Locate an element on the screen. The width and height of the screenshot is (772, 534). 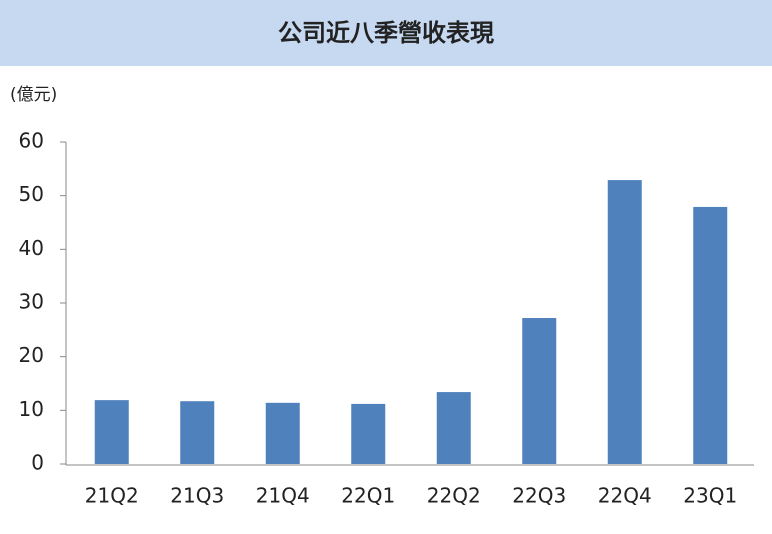
x-tick-label: 22Q1 is located at coordinates (368, 496).